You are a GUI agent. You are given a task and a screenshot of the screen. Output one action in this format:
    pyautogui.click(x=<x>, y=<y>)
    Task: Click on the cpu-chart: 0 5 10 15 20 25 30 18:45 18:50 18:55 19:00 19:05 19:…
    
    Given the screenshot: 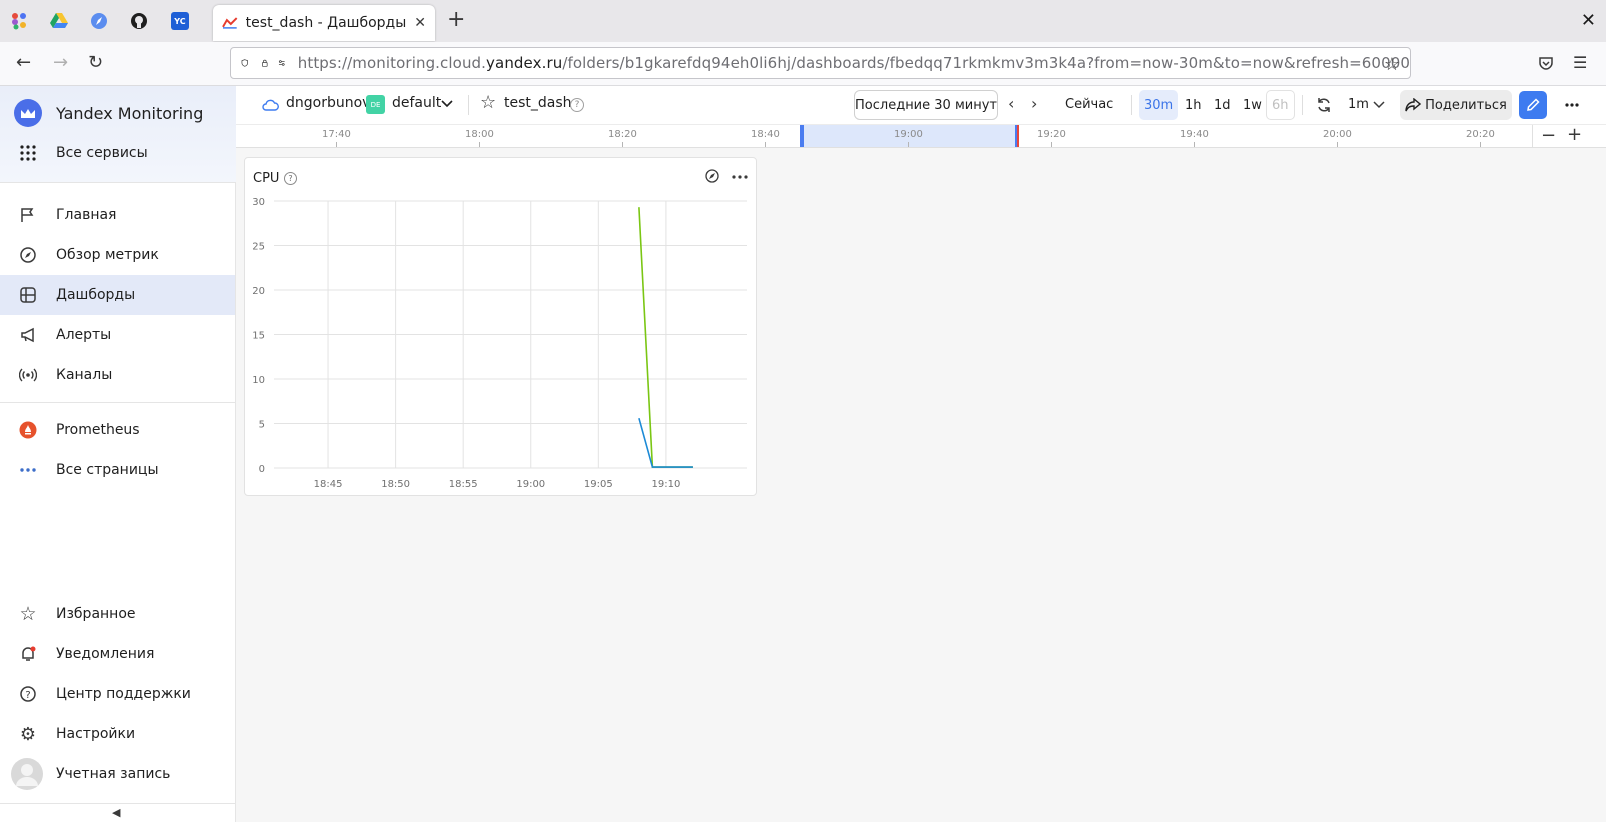 What is the action you would take?
    pyautogui.click(x=501, y=342)
    